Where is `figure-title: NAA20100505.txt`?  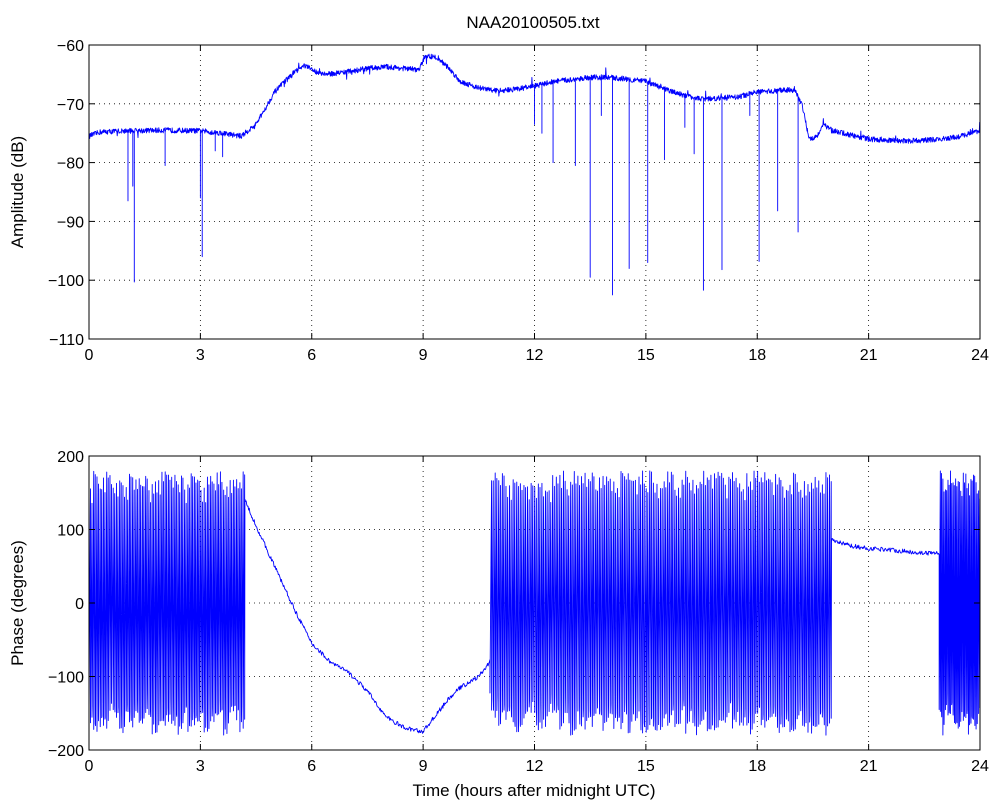 figure-title: NAA20100505.txt is located at coordinates (533, 22).